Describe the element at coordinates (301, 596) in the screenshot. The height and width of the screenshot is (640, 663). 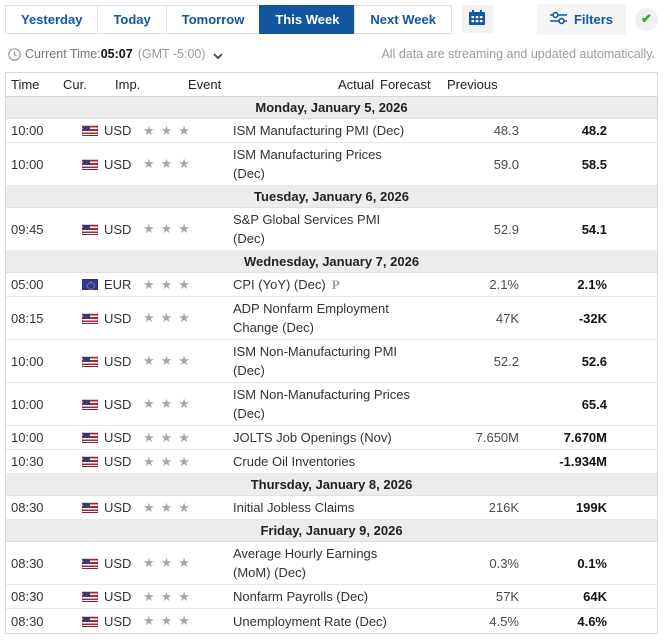
I see `event-name: Nonfarm Payrolls (Dec)` at that location.